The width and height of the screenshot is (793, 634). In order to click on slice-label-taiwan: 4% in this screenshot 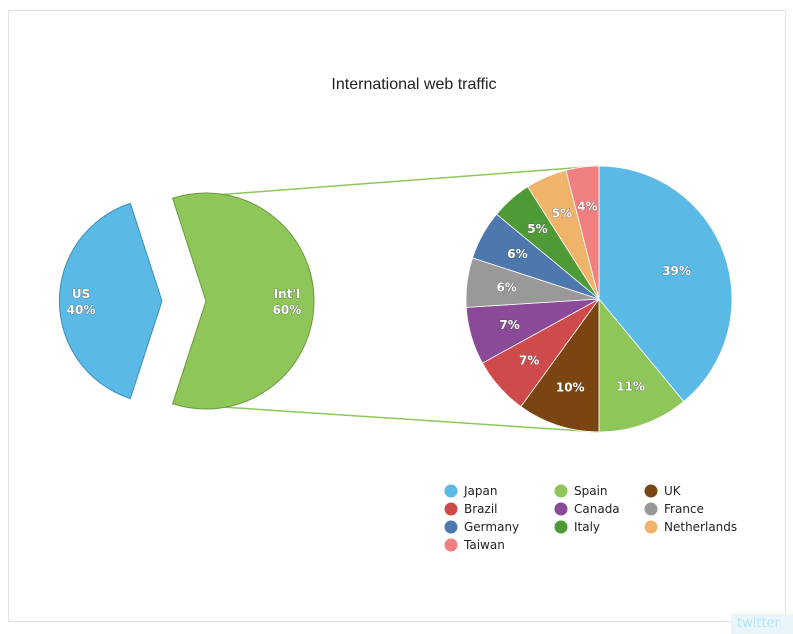, I will do `click(587, 207)`.